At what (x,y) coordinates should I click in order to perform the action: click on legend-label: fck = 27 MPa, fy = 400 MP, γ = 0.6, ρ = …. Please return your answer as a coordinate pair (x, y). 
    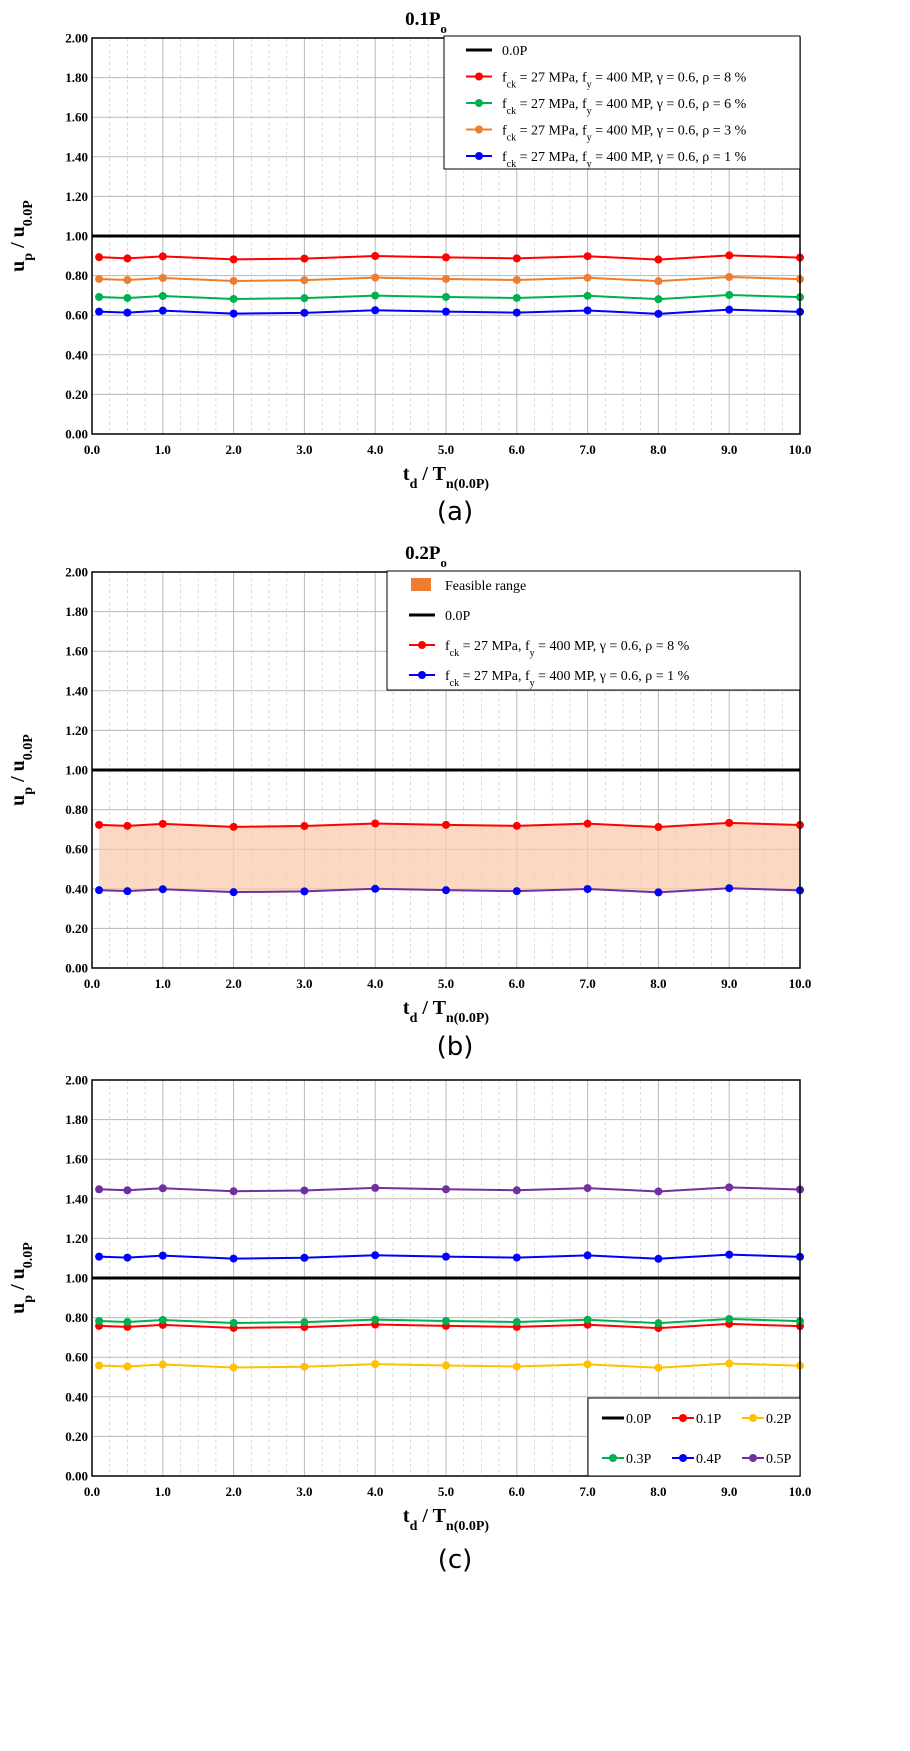
    Looking at the image, I should click on (567, 679).